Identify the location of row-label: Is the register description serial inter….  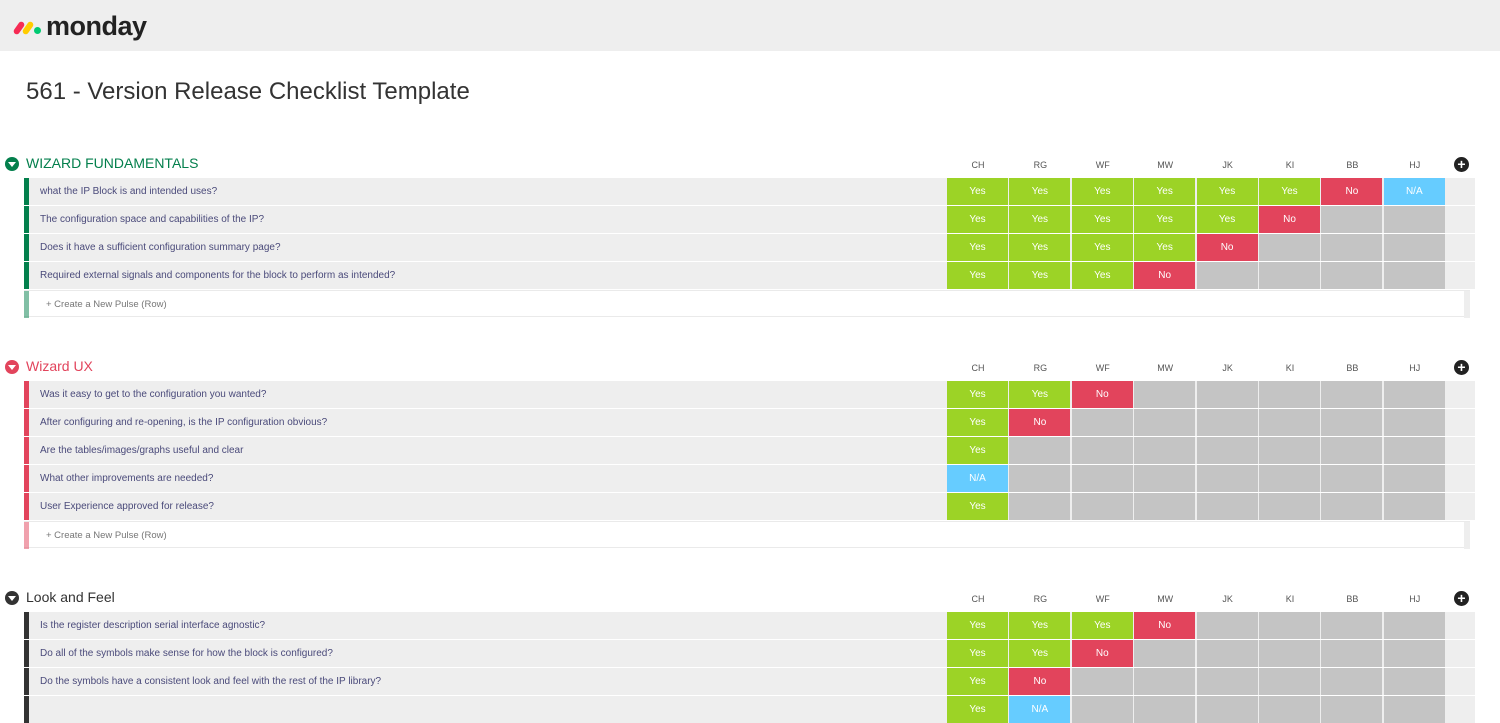
(153, 625).